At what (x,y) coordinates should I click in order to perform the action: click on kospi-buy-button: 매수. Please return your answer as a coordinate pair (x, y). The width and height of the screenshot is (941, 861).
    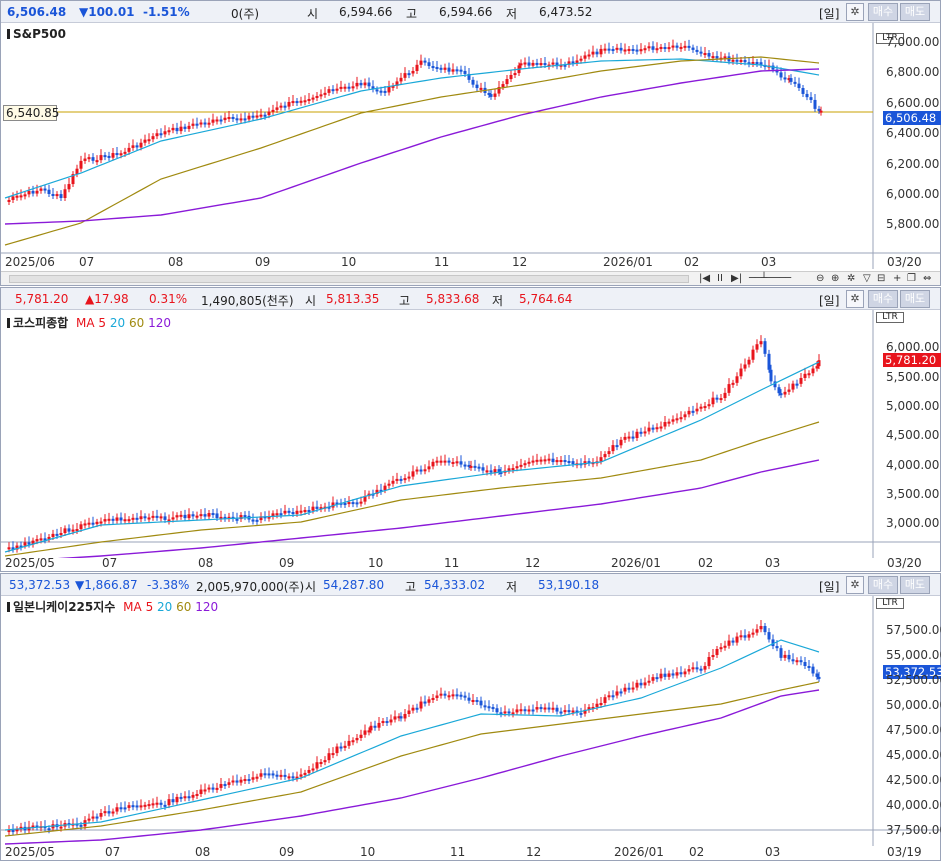
    Looking at the image, I should click on (883, 299).